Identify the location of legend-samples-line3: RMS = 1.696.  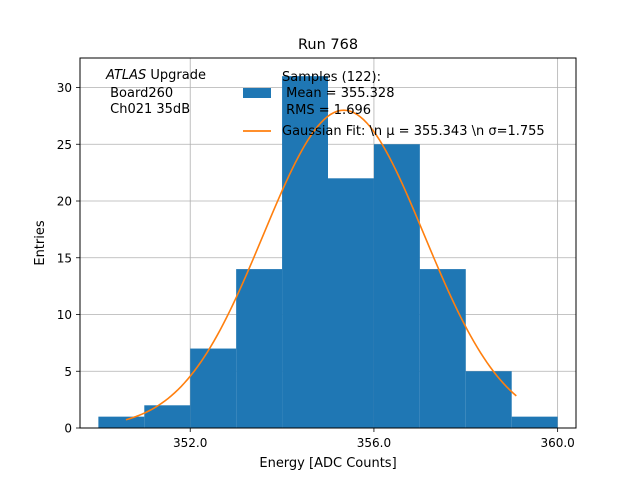
(326, 110).